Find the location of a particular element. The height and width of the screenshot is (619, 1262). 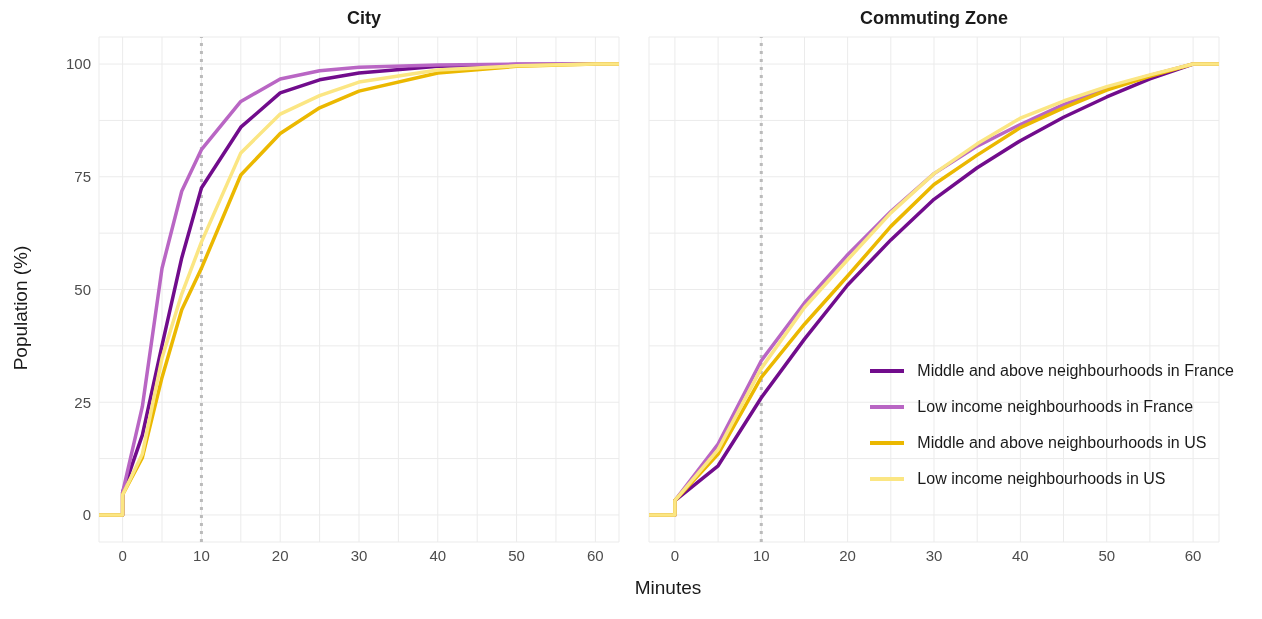

y-tick-label: 25 is located at coordinates (82, 402).